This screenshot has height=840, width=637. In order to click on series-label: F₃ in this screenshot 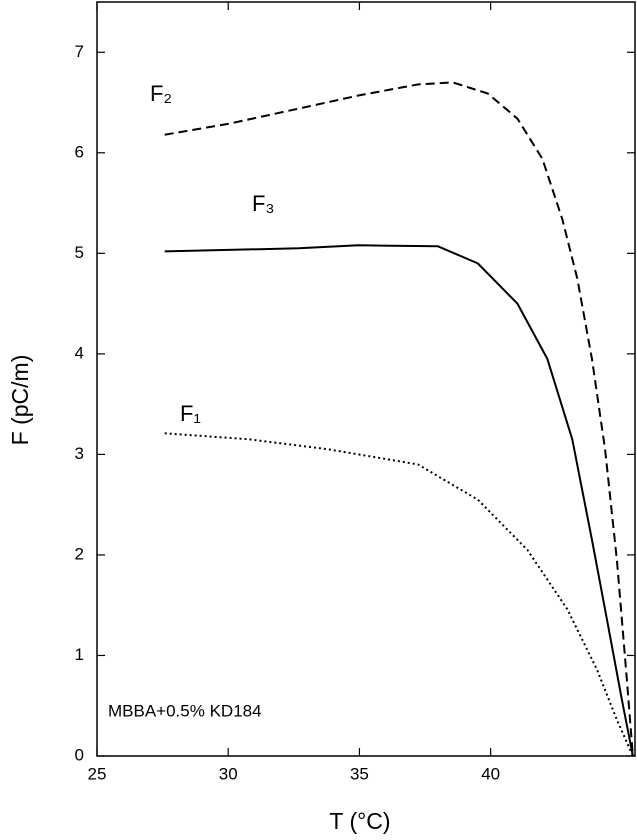, I will do `click(263, 203)`.